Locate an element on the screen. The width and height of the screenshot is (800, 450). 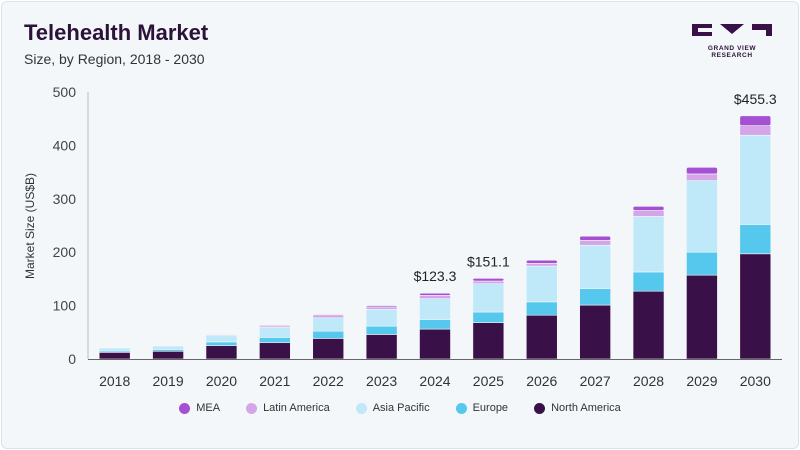
legend-label: Latin America is located at coordinates (296, 408).